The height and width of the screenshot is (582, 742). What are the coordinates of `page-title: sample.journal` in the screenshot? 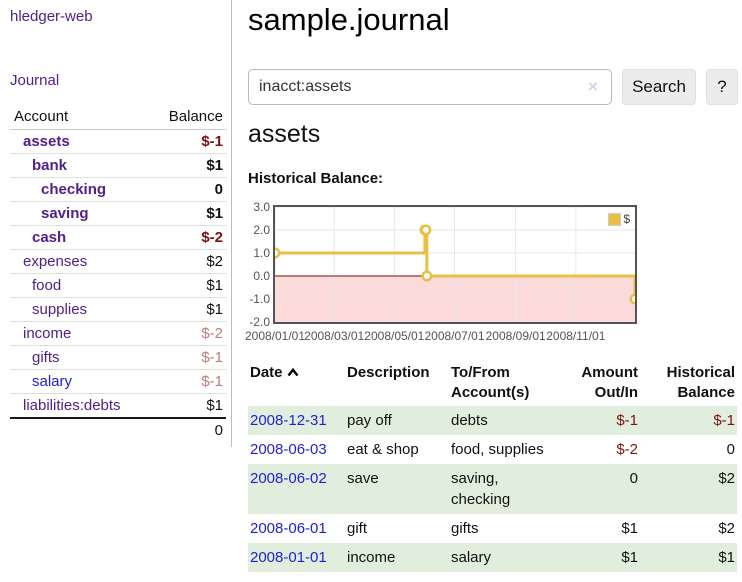 It's located at (349, 19).